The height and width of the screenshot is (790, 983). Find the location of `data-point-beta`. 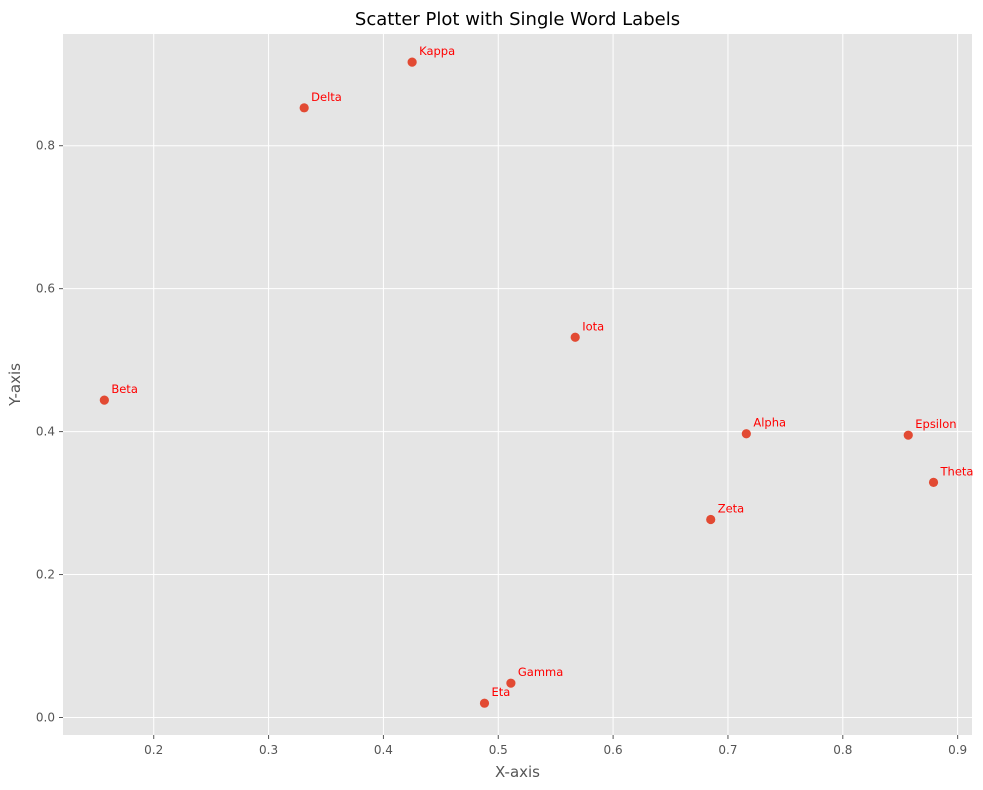

data-point-beta is located at coordinates (104, 400).